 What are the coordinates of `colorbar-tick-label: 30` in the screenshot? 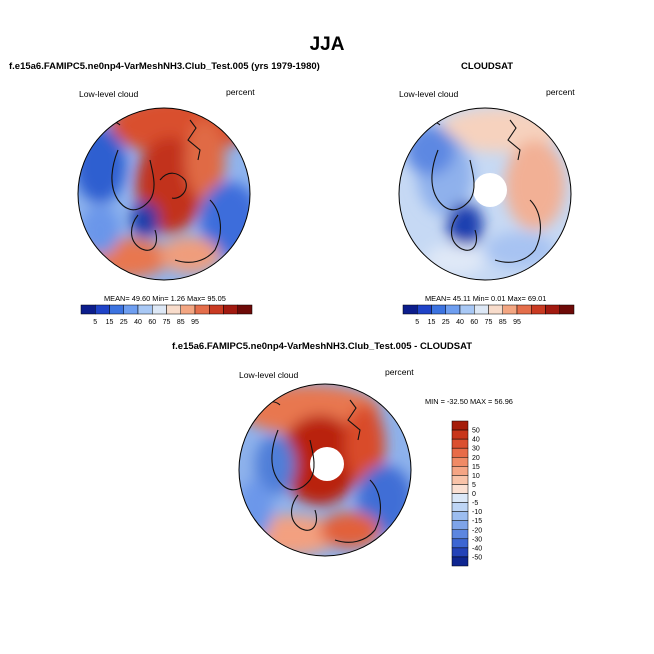 It's located at (476, 449).